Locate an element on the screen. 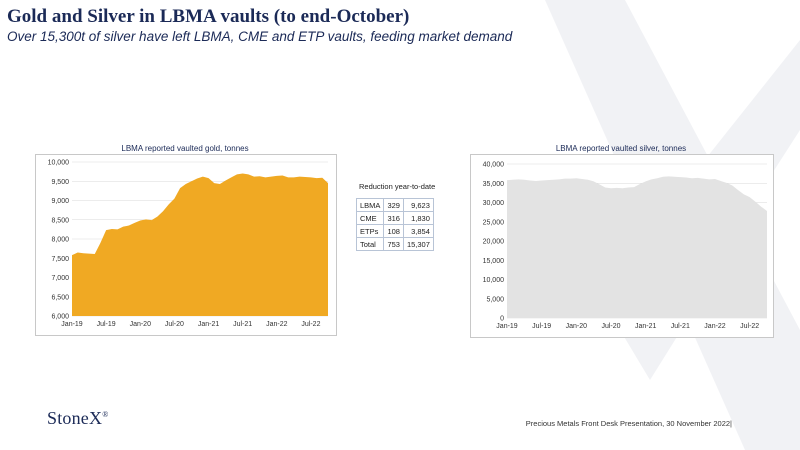 This screenshot has width=800, height=450. gold-reduction: 316 is located at coordinates (393, 218).